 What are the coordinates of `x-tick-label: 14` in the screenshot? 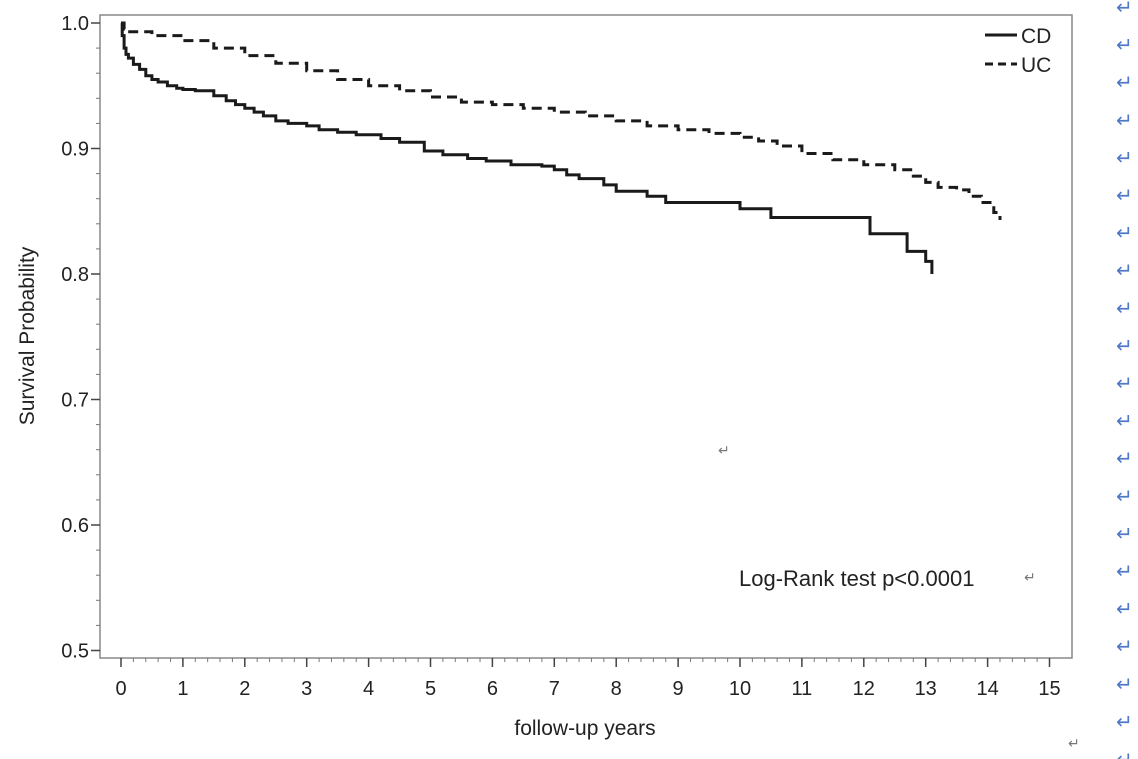 It's located at (987, 689).